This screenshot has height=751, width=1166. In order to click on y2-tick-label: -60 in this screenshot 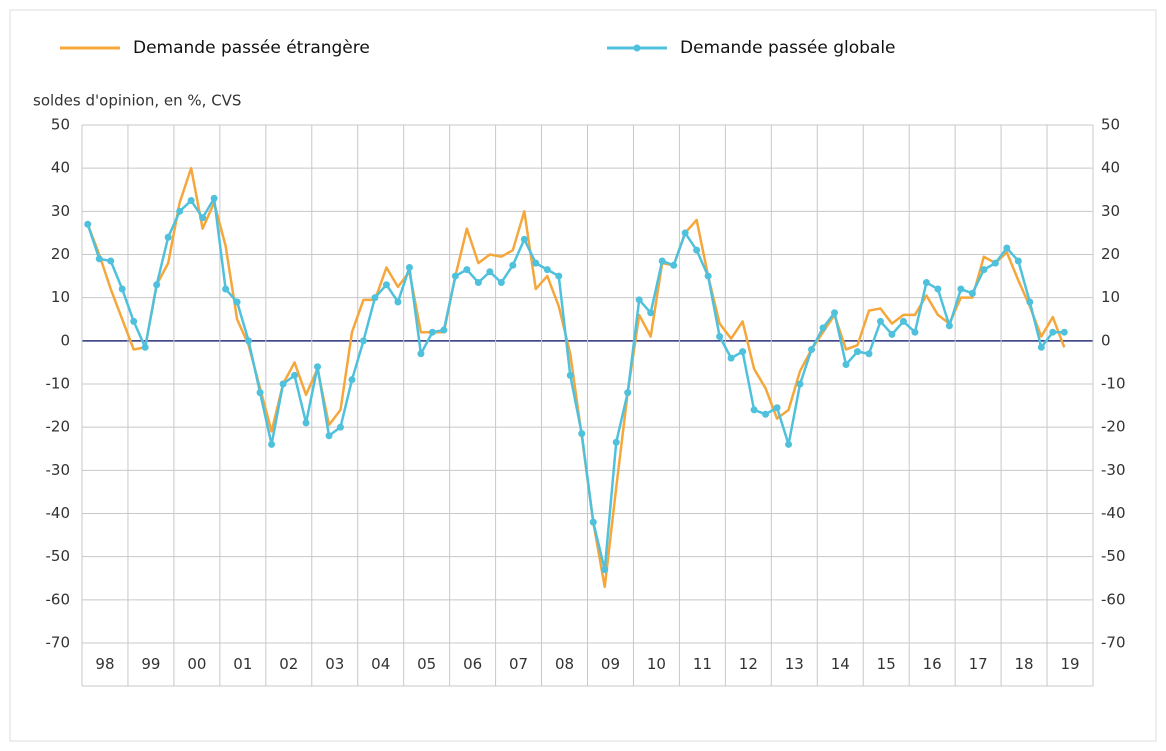, I will do `click(1113, 599)`.